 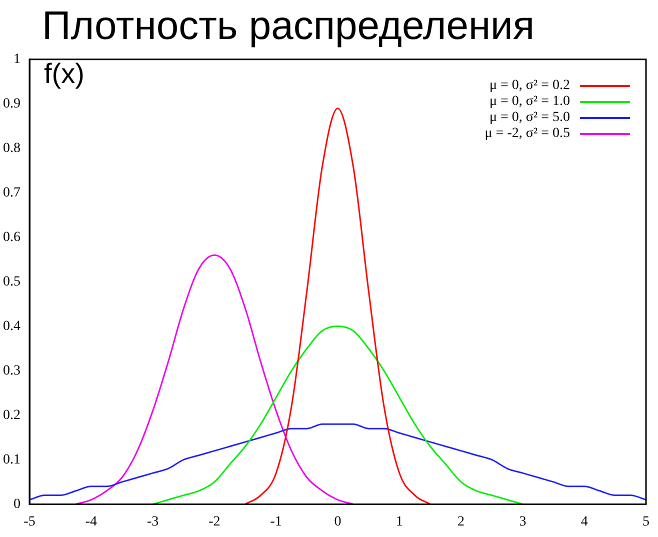 What do you see at coordinates (11, 237) in the screenshot?
I see `y-tick-label: 0.6` at bounding box center [11, 237].